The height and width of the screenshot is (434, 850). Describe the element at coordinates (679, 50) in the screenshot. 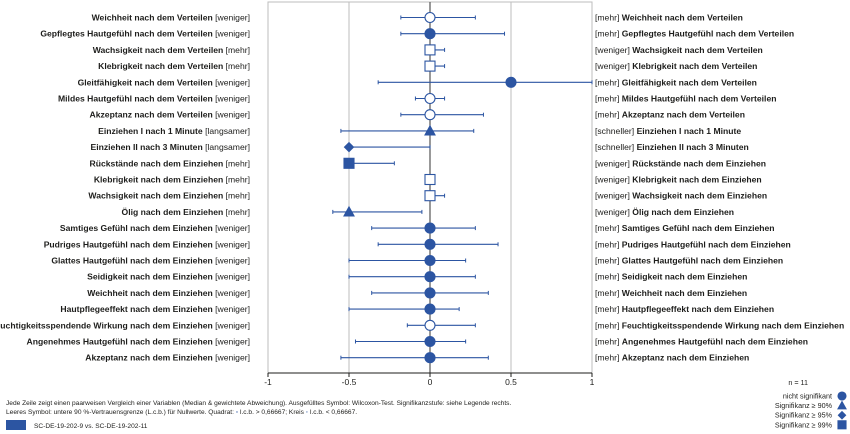

I see `row-right-label: [weniger] Wachsigkeit nach dem Verteilen` at that location.